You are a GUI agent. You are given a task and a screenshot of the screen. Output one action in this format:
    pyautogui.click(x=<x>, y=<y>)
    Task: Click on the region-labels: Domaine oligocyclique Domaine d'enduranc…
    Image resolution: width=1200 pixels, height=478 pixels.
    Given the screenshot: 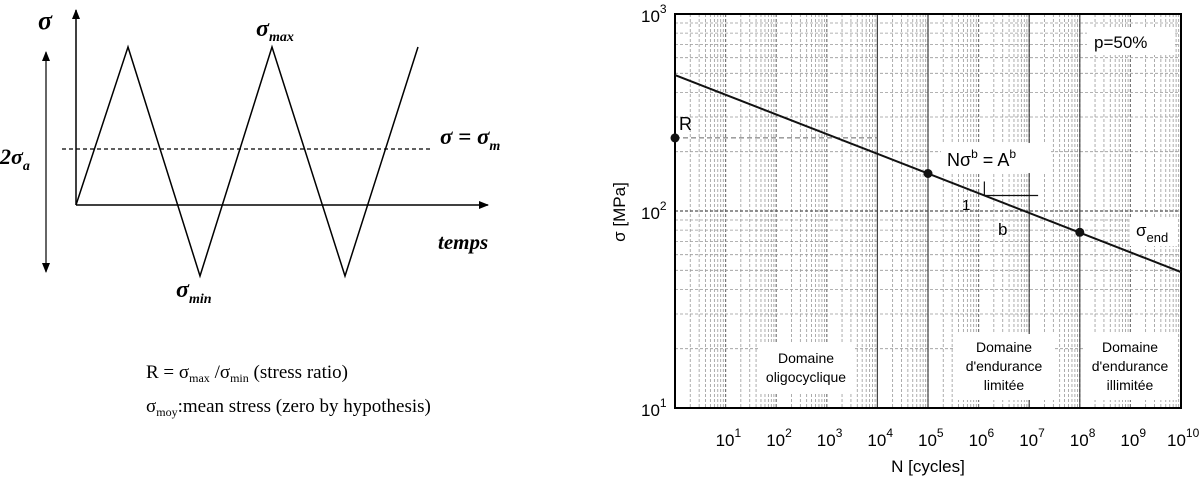 What is the action you would take?
    pyautogui.click(x=968, y=367)
    